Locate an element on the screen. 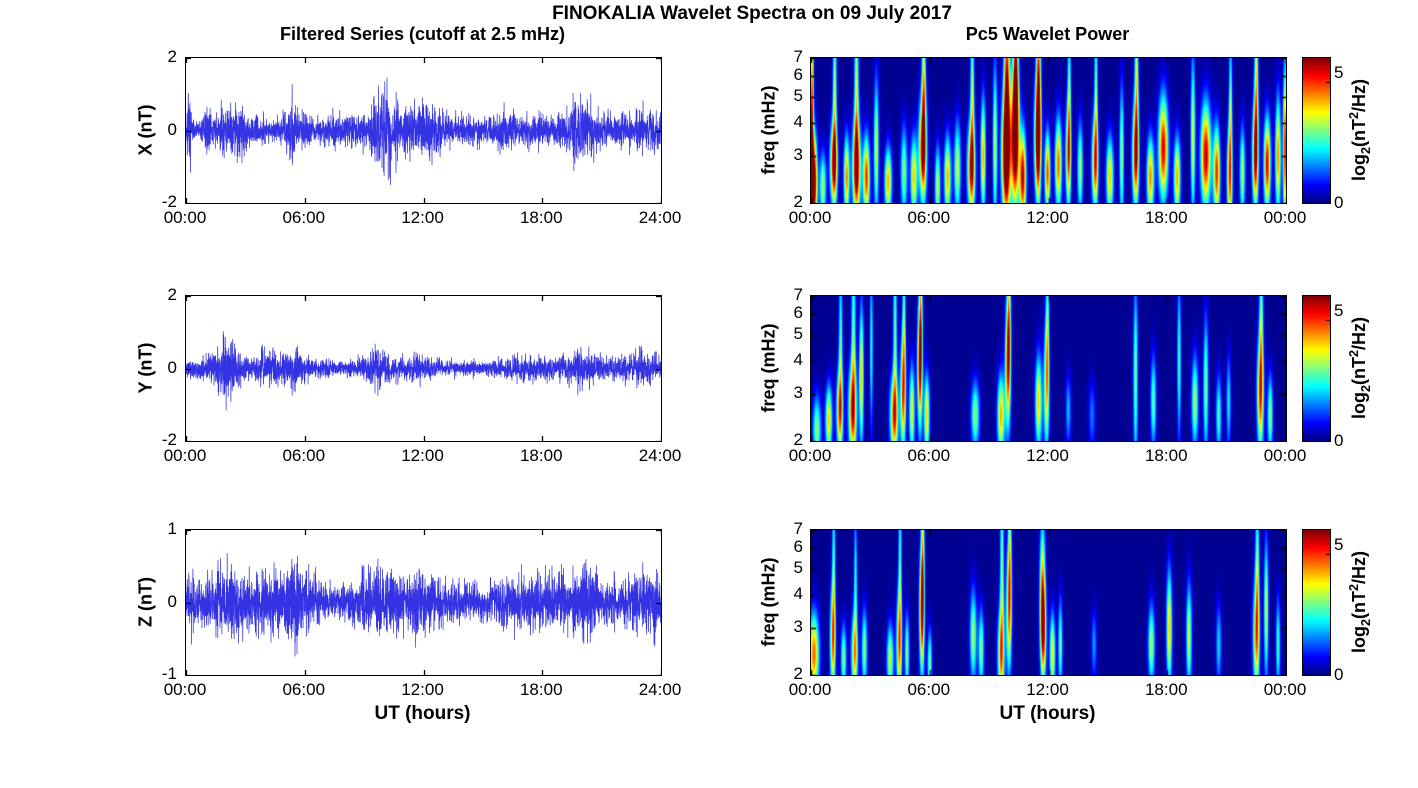 The image size is (1418, 788). colorbar-gradient-z is located at coordinates (1316, 602).